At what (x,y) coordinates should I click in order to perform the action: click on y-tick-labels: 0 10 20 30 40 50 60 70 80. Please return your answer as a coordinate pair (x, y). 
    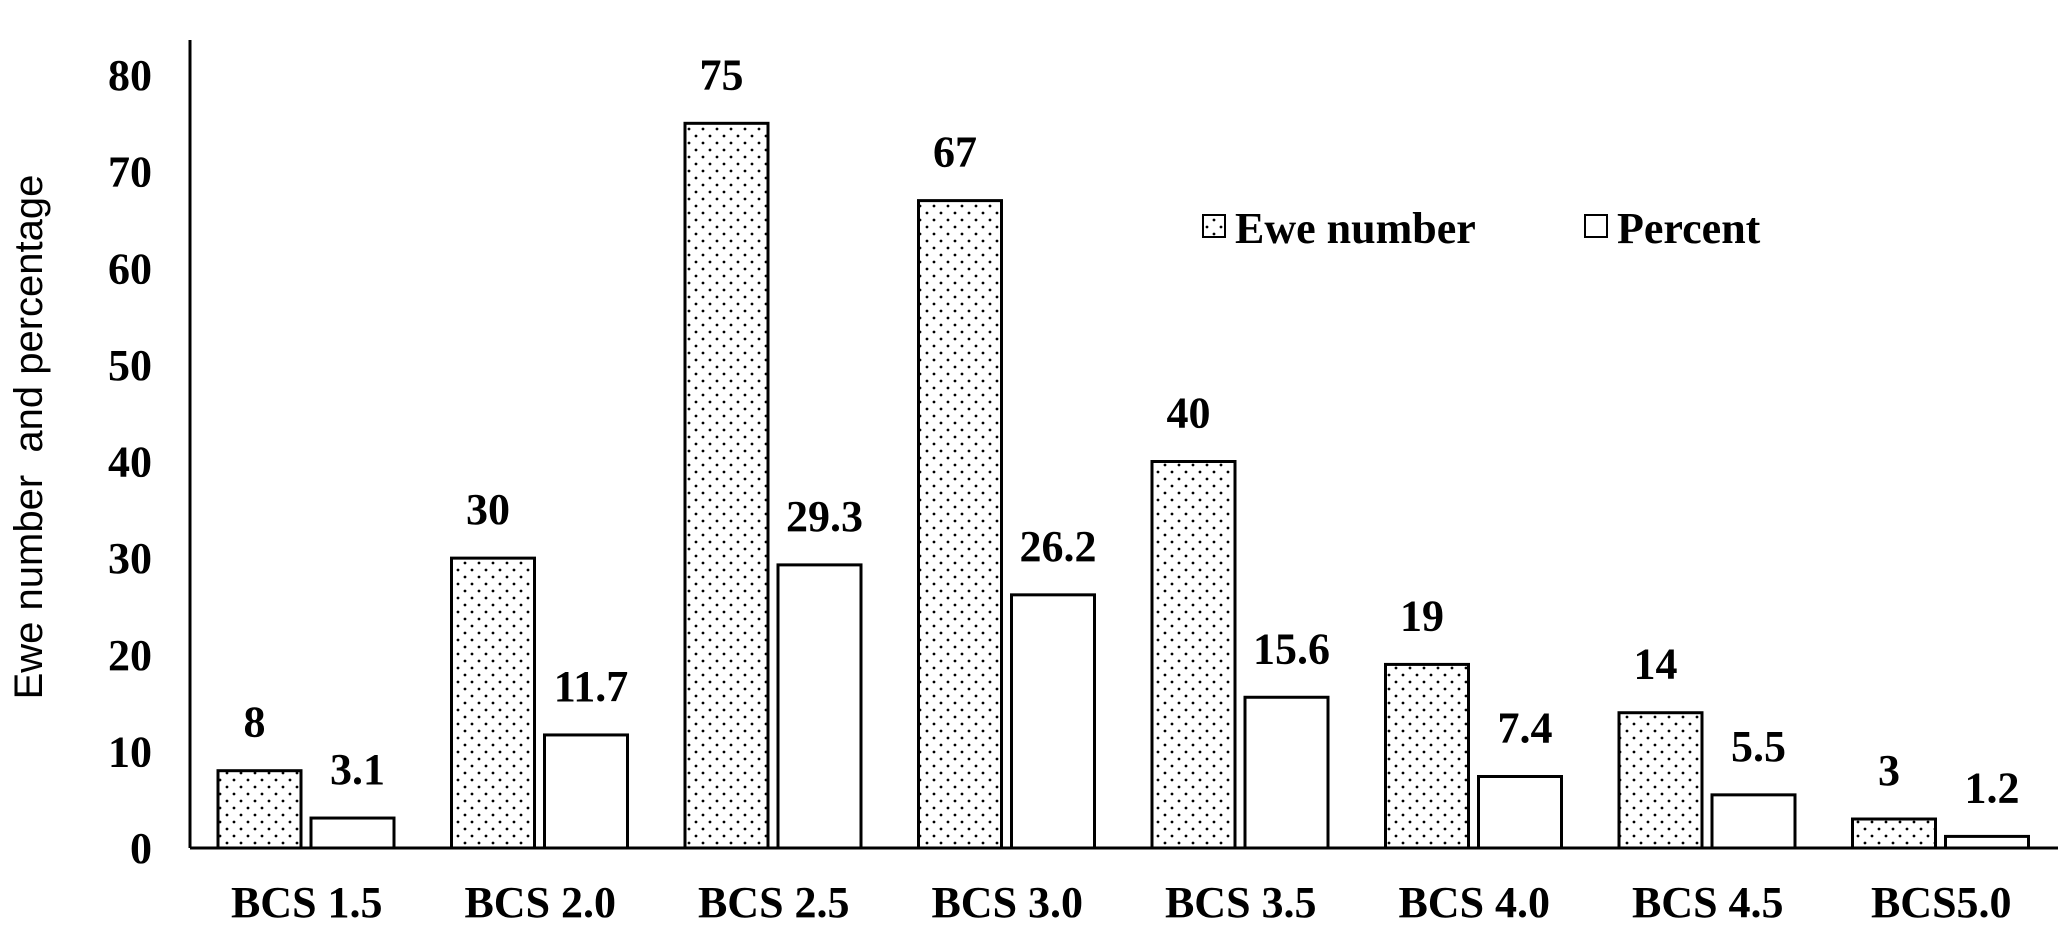
    Looking at the image, I should click on (130, 462).